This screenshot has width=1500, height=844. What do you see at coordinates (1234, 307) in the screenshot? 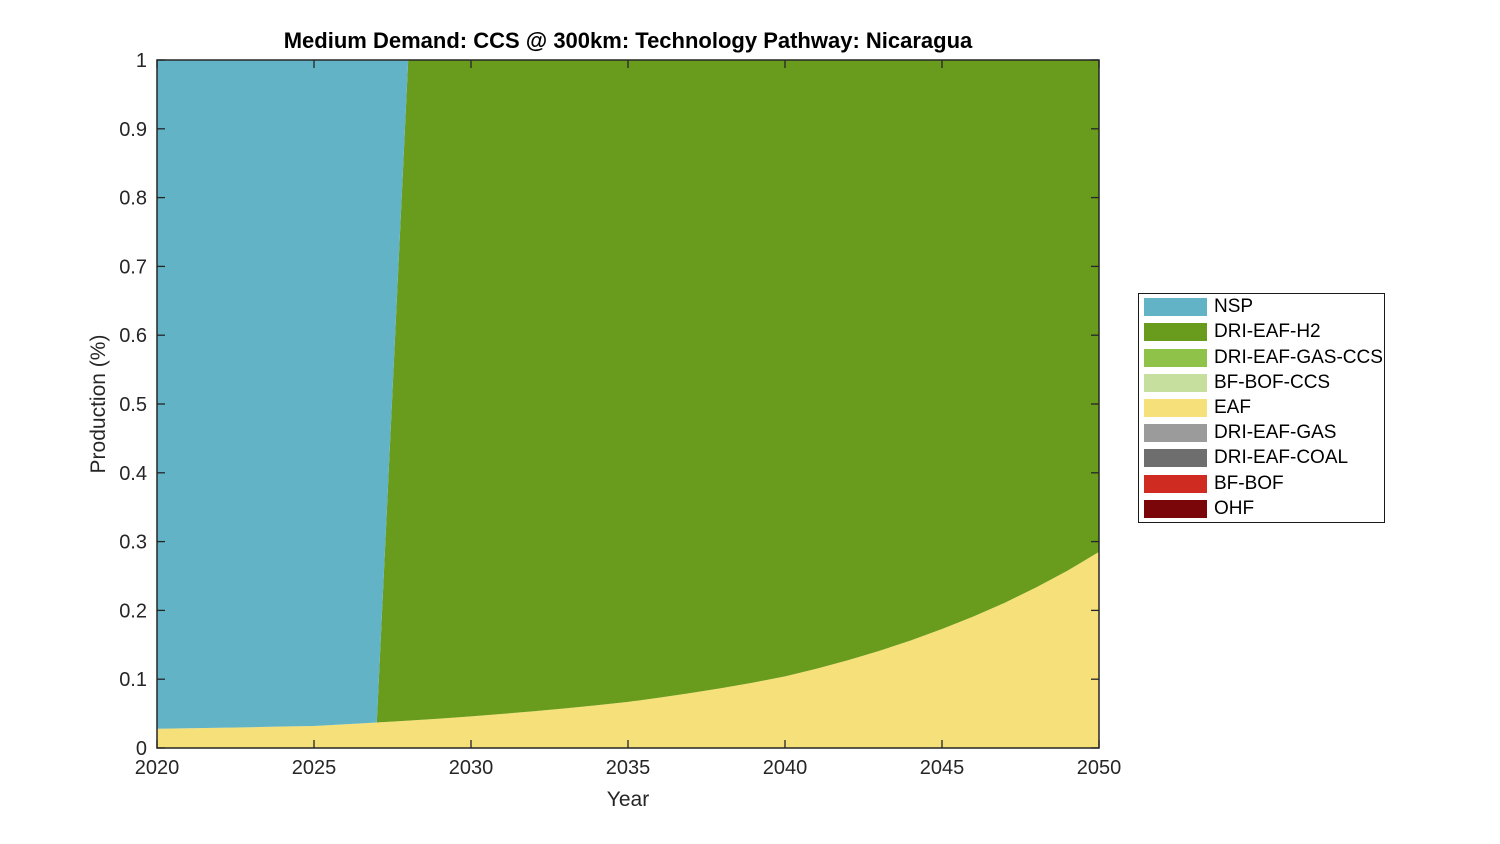
I see `legend-label: NSP` at bounding box center [1234, 307].